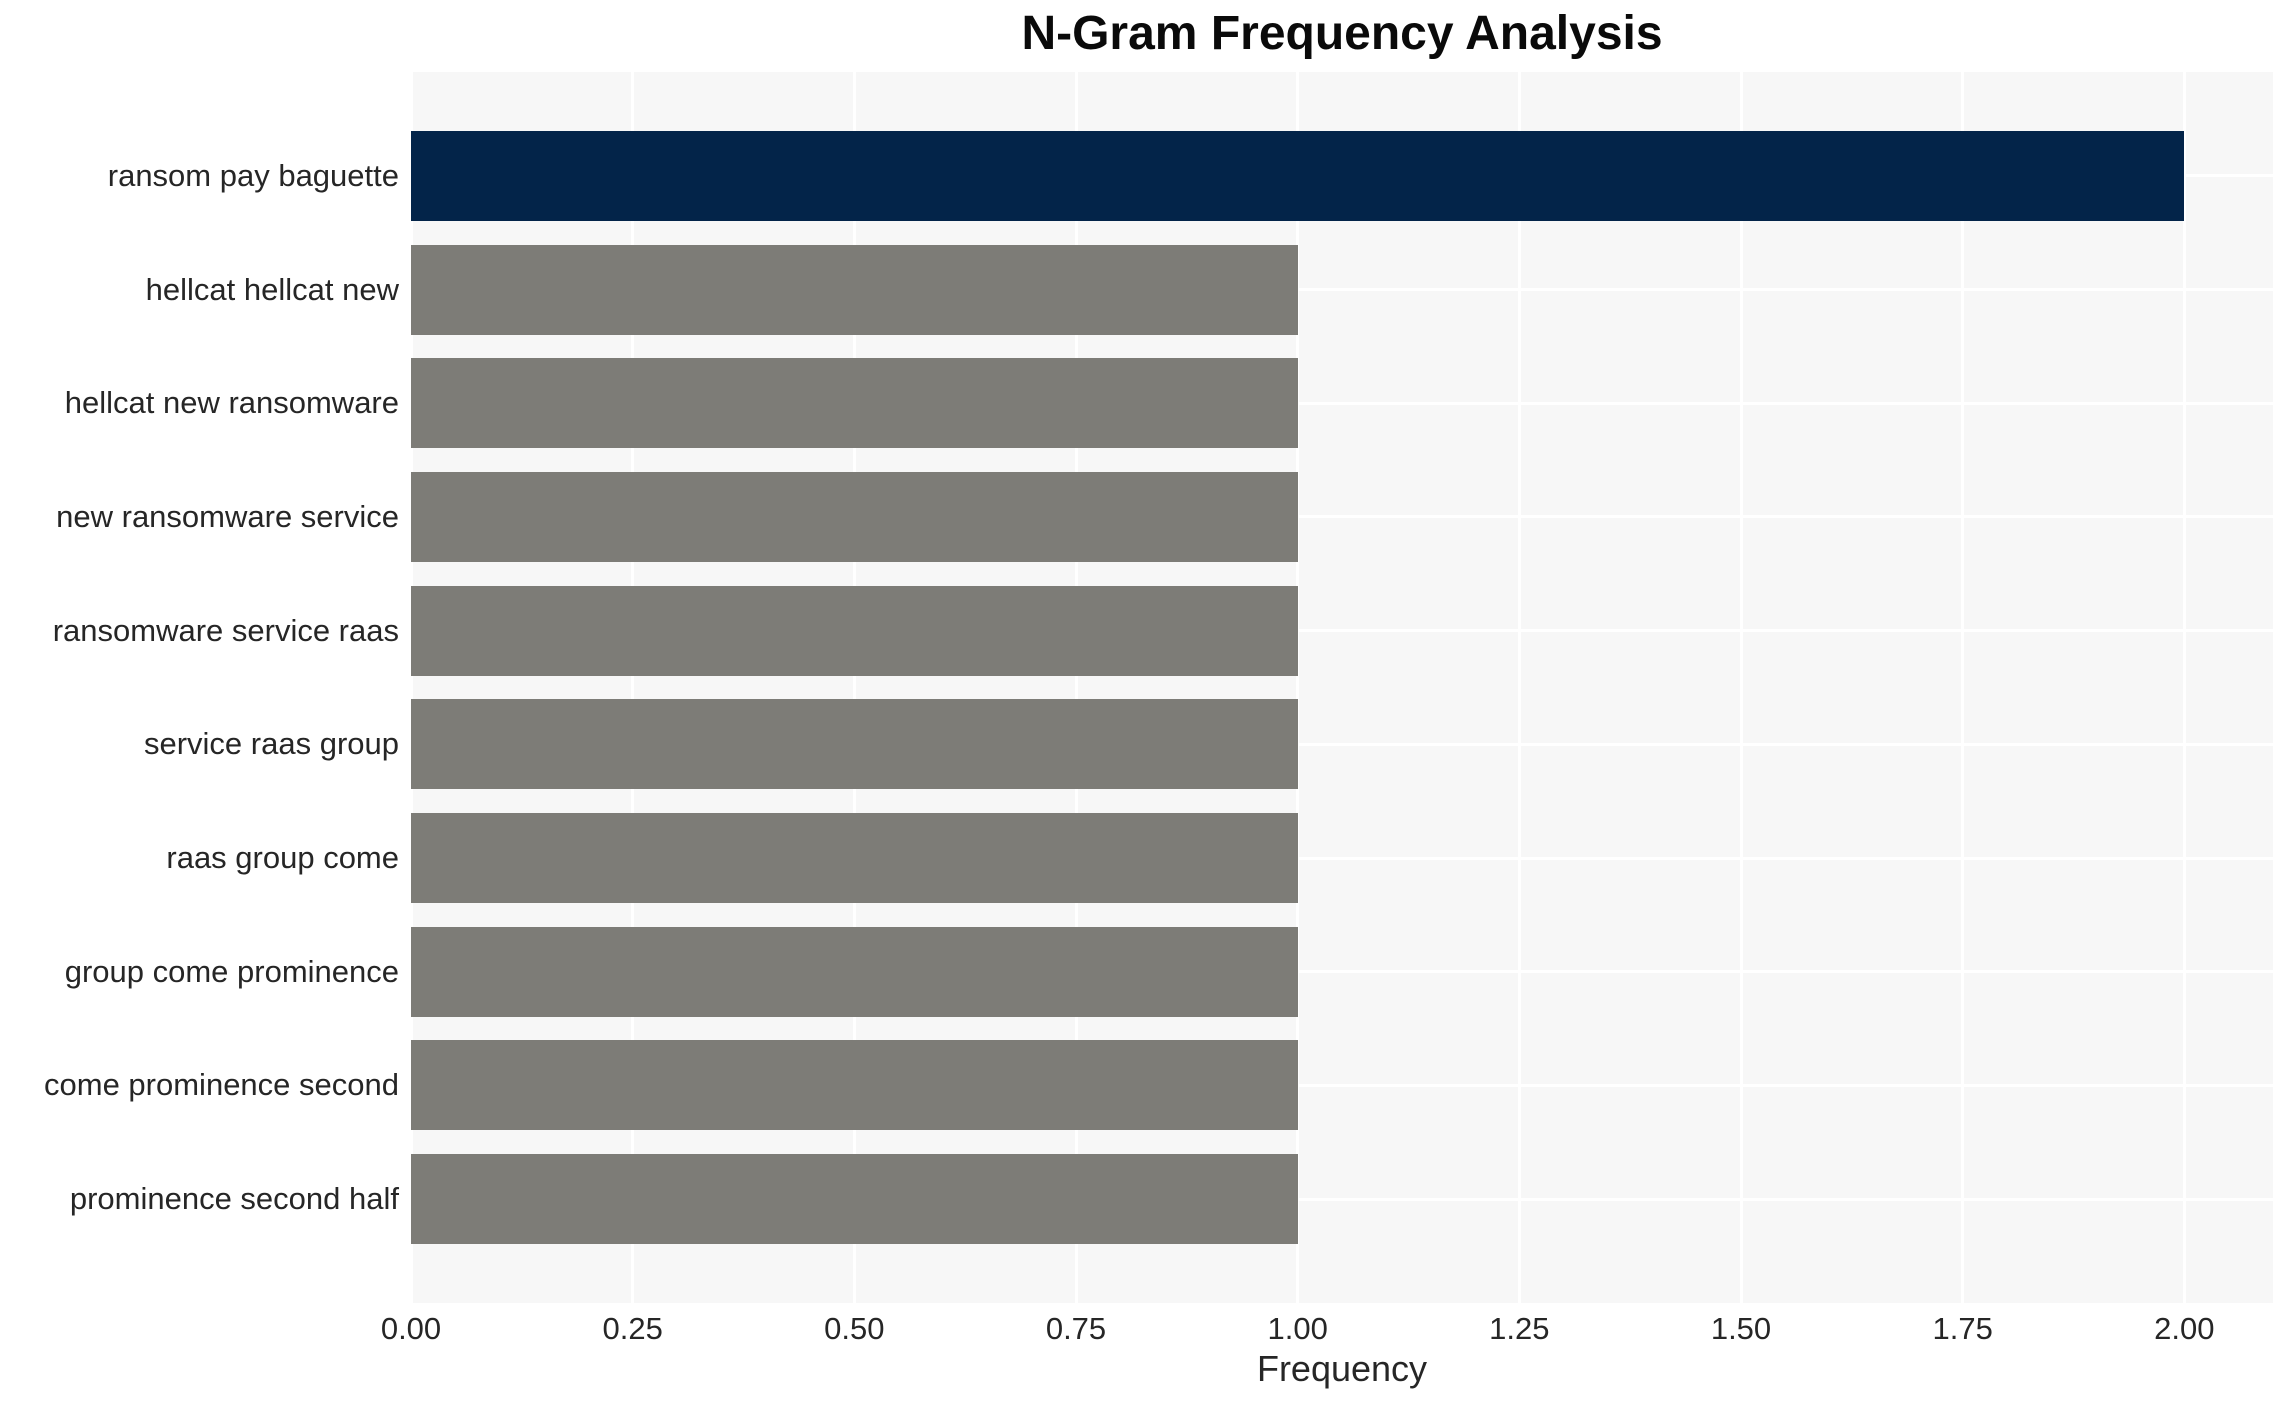 This screenshot has width=2291, height=1402. I want to click on x-tick-label: 1.75, so click(1962, 1328).